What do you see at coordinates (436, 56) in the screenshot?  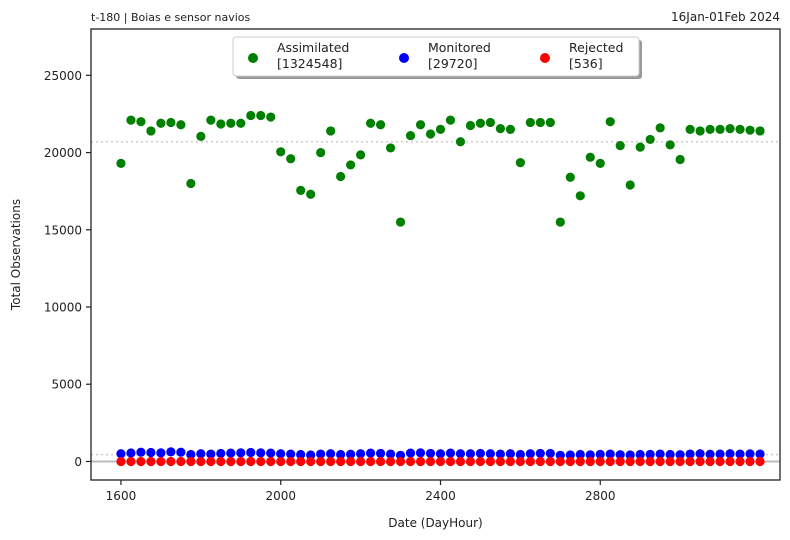 I see `legend-box` at bounding box center [436, 56].